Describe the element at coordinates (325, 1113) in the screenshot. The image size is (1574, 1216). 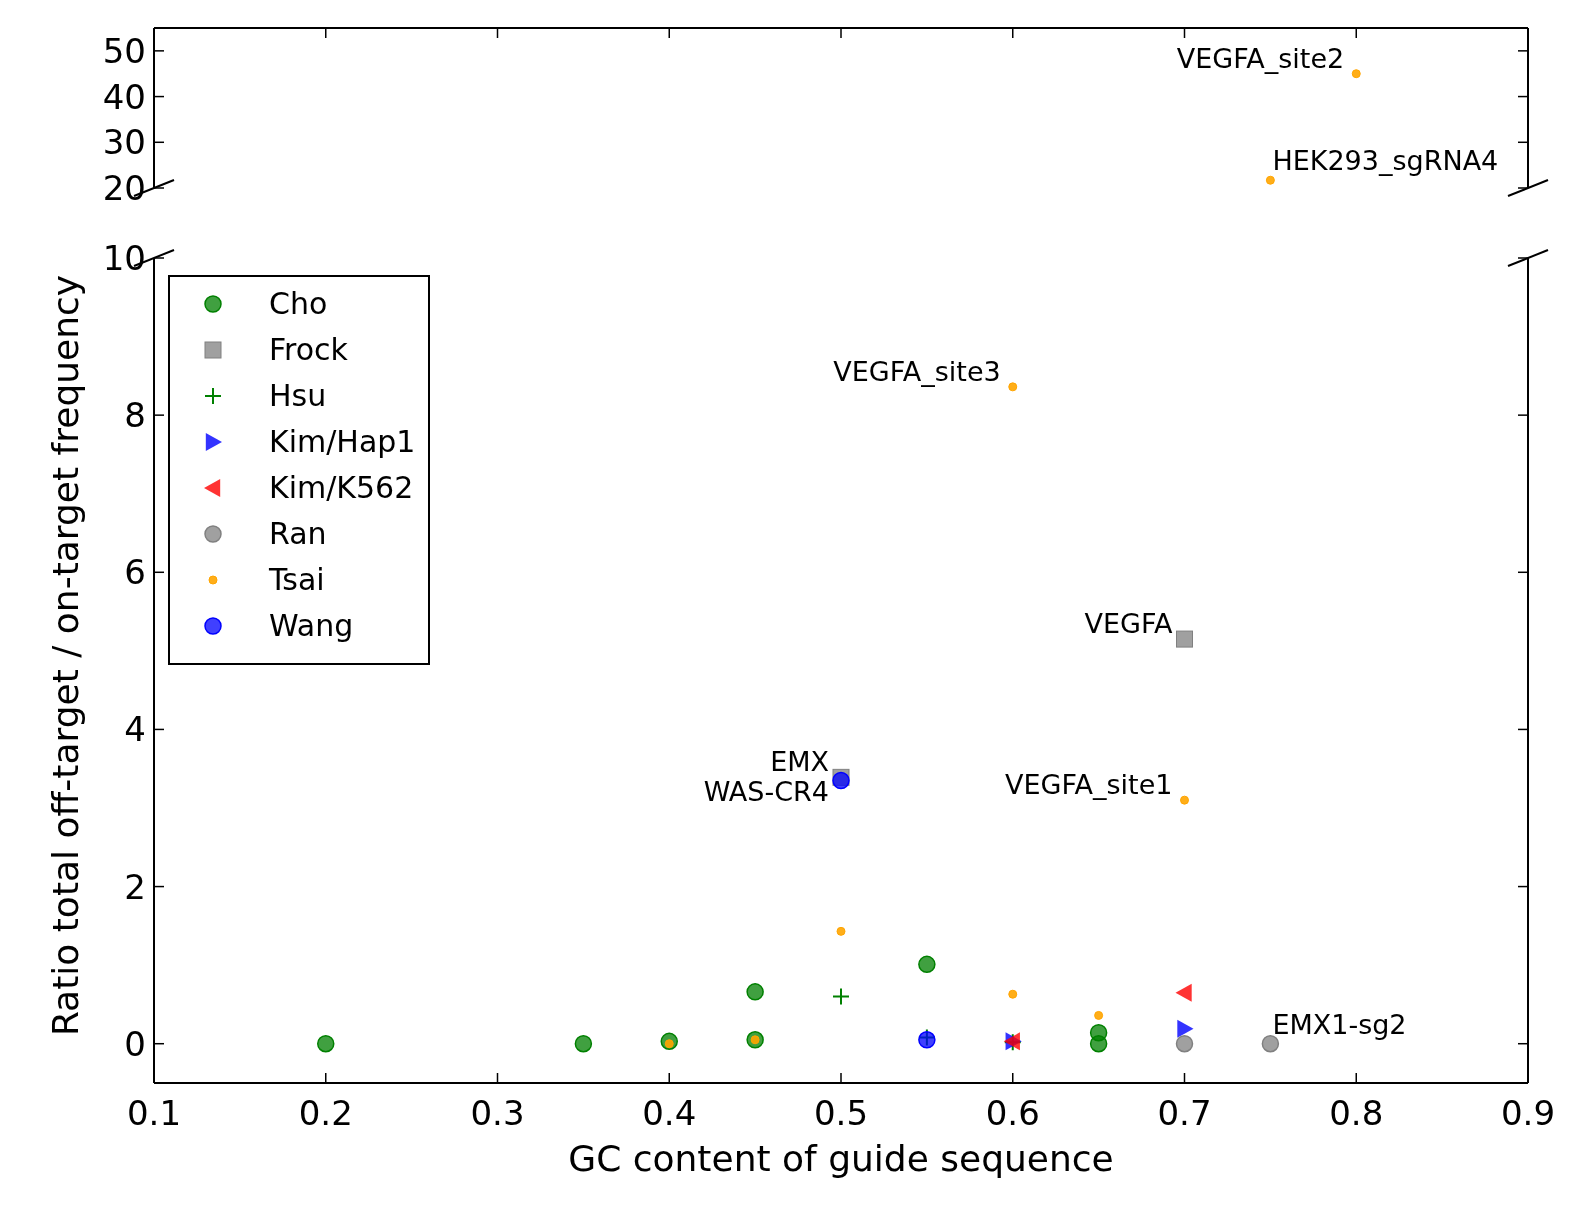
I see `x-tick-label: 0.2` at that location.